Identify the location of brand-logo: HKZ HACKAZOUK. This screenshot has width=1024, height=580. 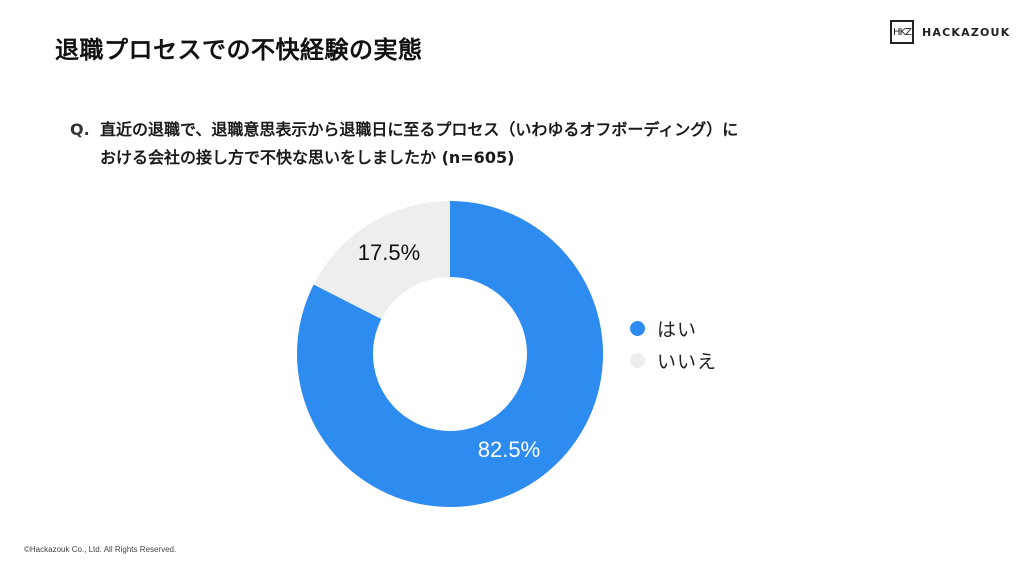
(950, 32).